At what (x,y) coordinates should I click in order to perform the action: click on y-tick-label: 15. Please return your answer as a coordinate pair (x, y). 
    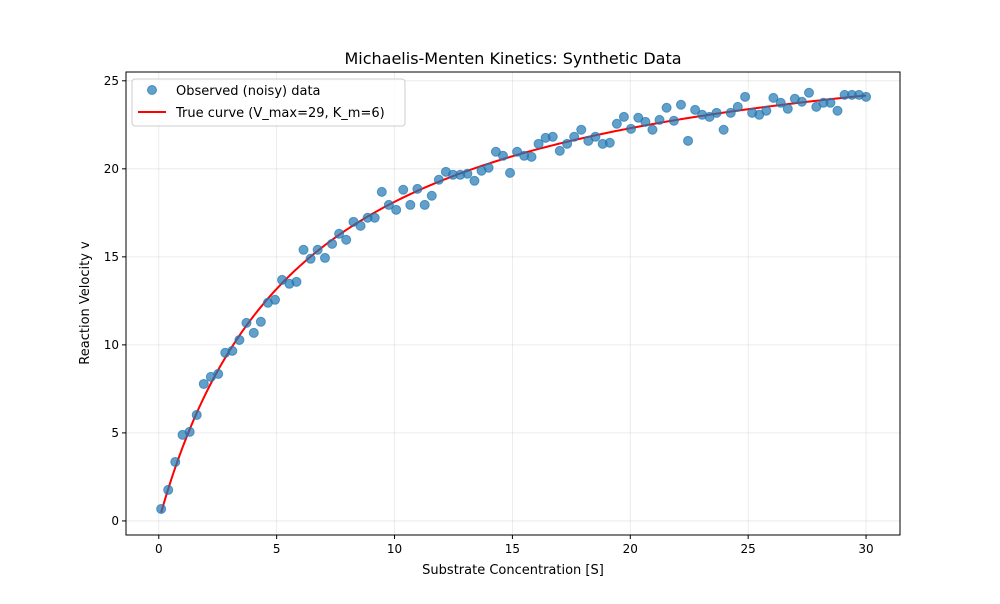
    Looking at the image, I should click on (111, 257).